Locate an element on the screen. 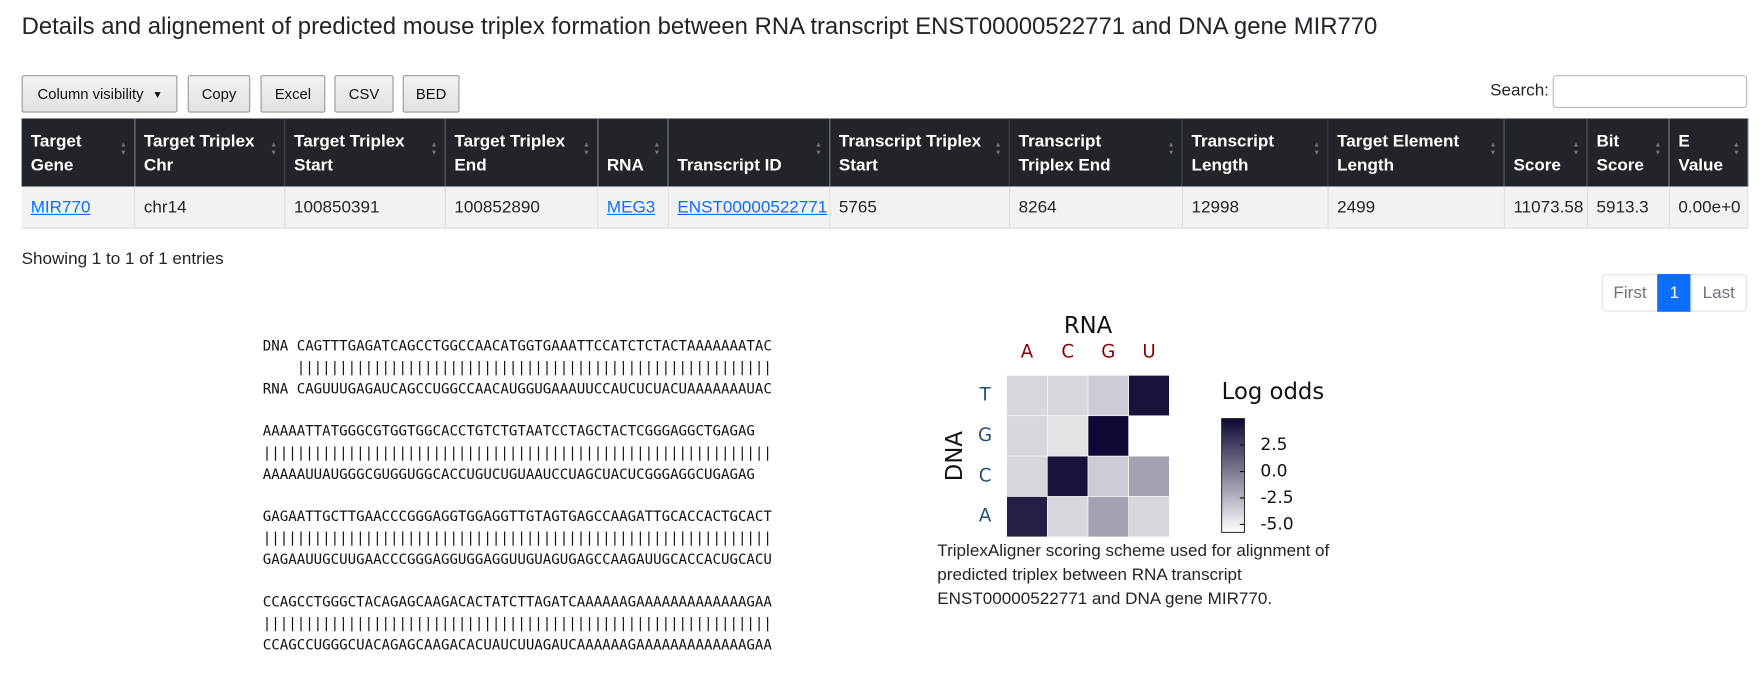 The width and height of the screenshot is (1763, 676). dropdown-caret: ▼ is located at coordinates (157, 94).